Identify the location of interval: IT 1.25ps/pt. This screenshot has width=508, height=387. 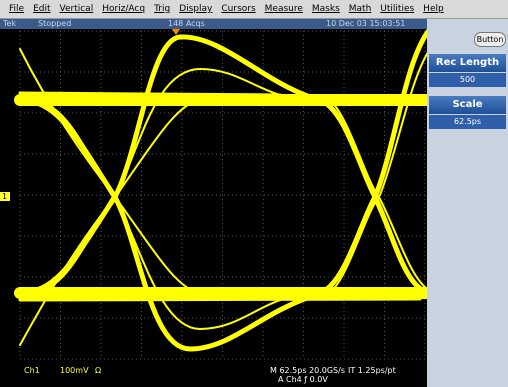
(372, 370).